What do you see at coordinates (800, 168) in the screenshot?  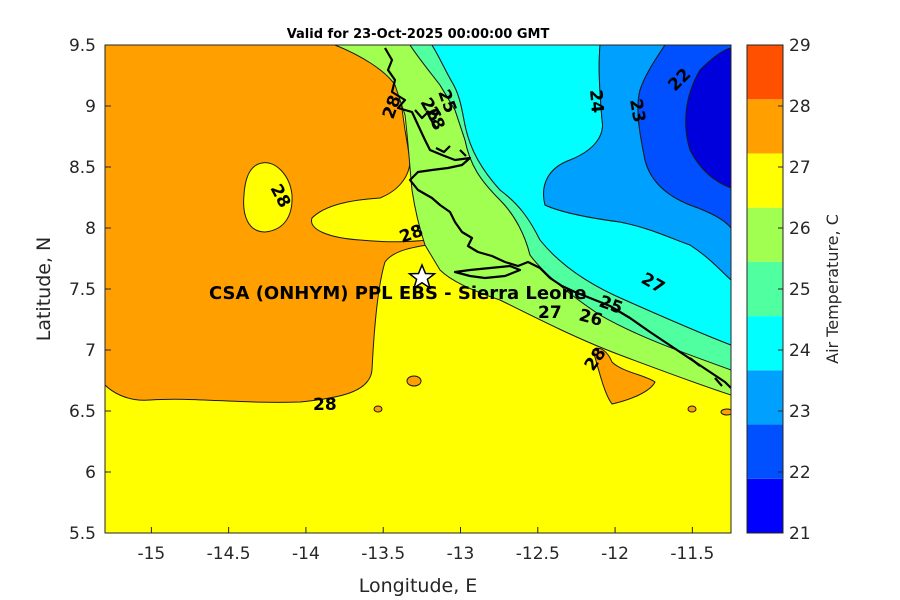 I see `colorbar-tick-label: 27` at bounding box center [800, 168].